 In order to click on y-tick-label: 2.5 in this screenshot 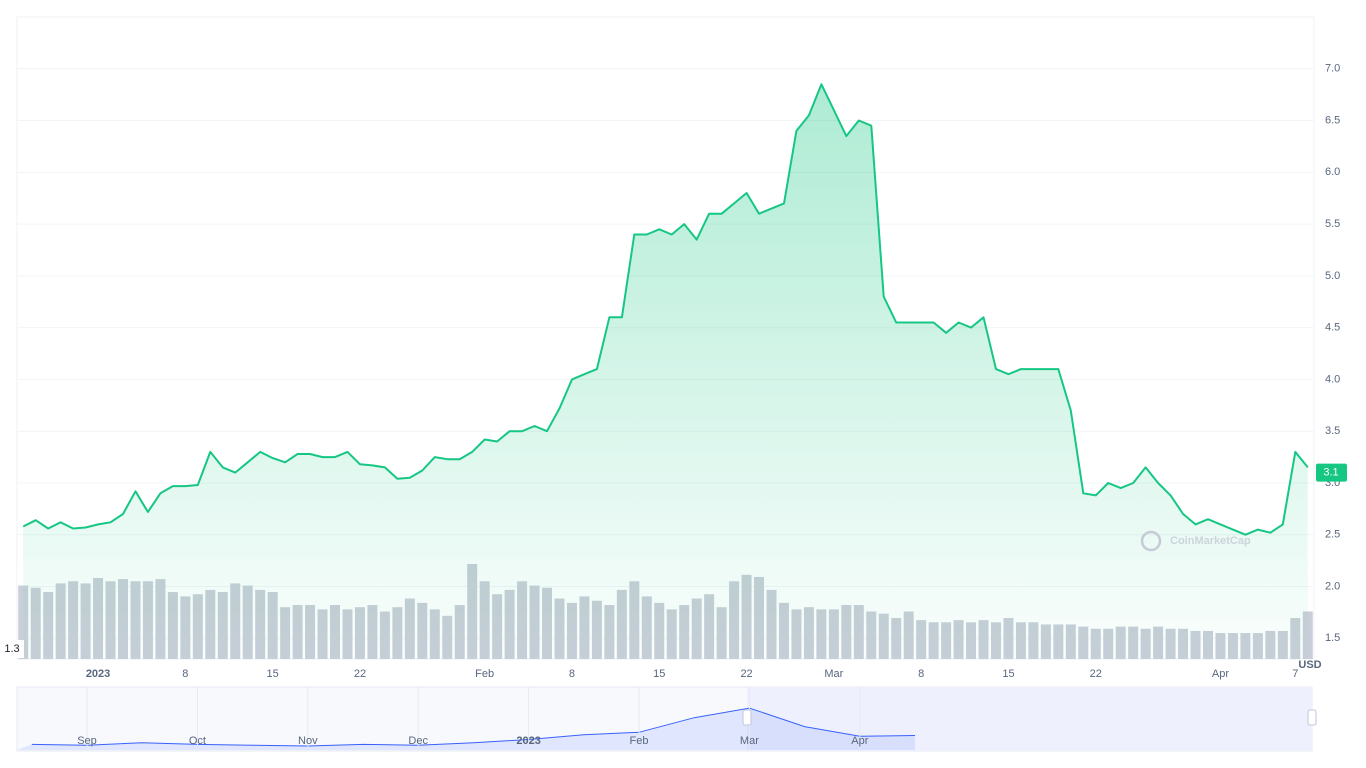, I will do `click(1332, 535)`.